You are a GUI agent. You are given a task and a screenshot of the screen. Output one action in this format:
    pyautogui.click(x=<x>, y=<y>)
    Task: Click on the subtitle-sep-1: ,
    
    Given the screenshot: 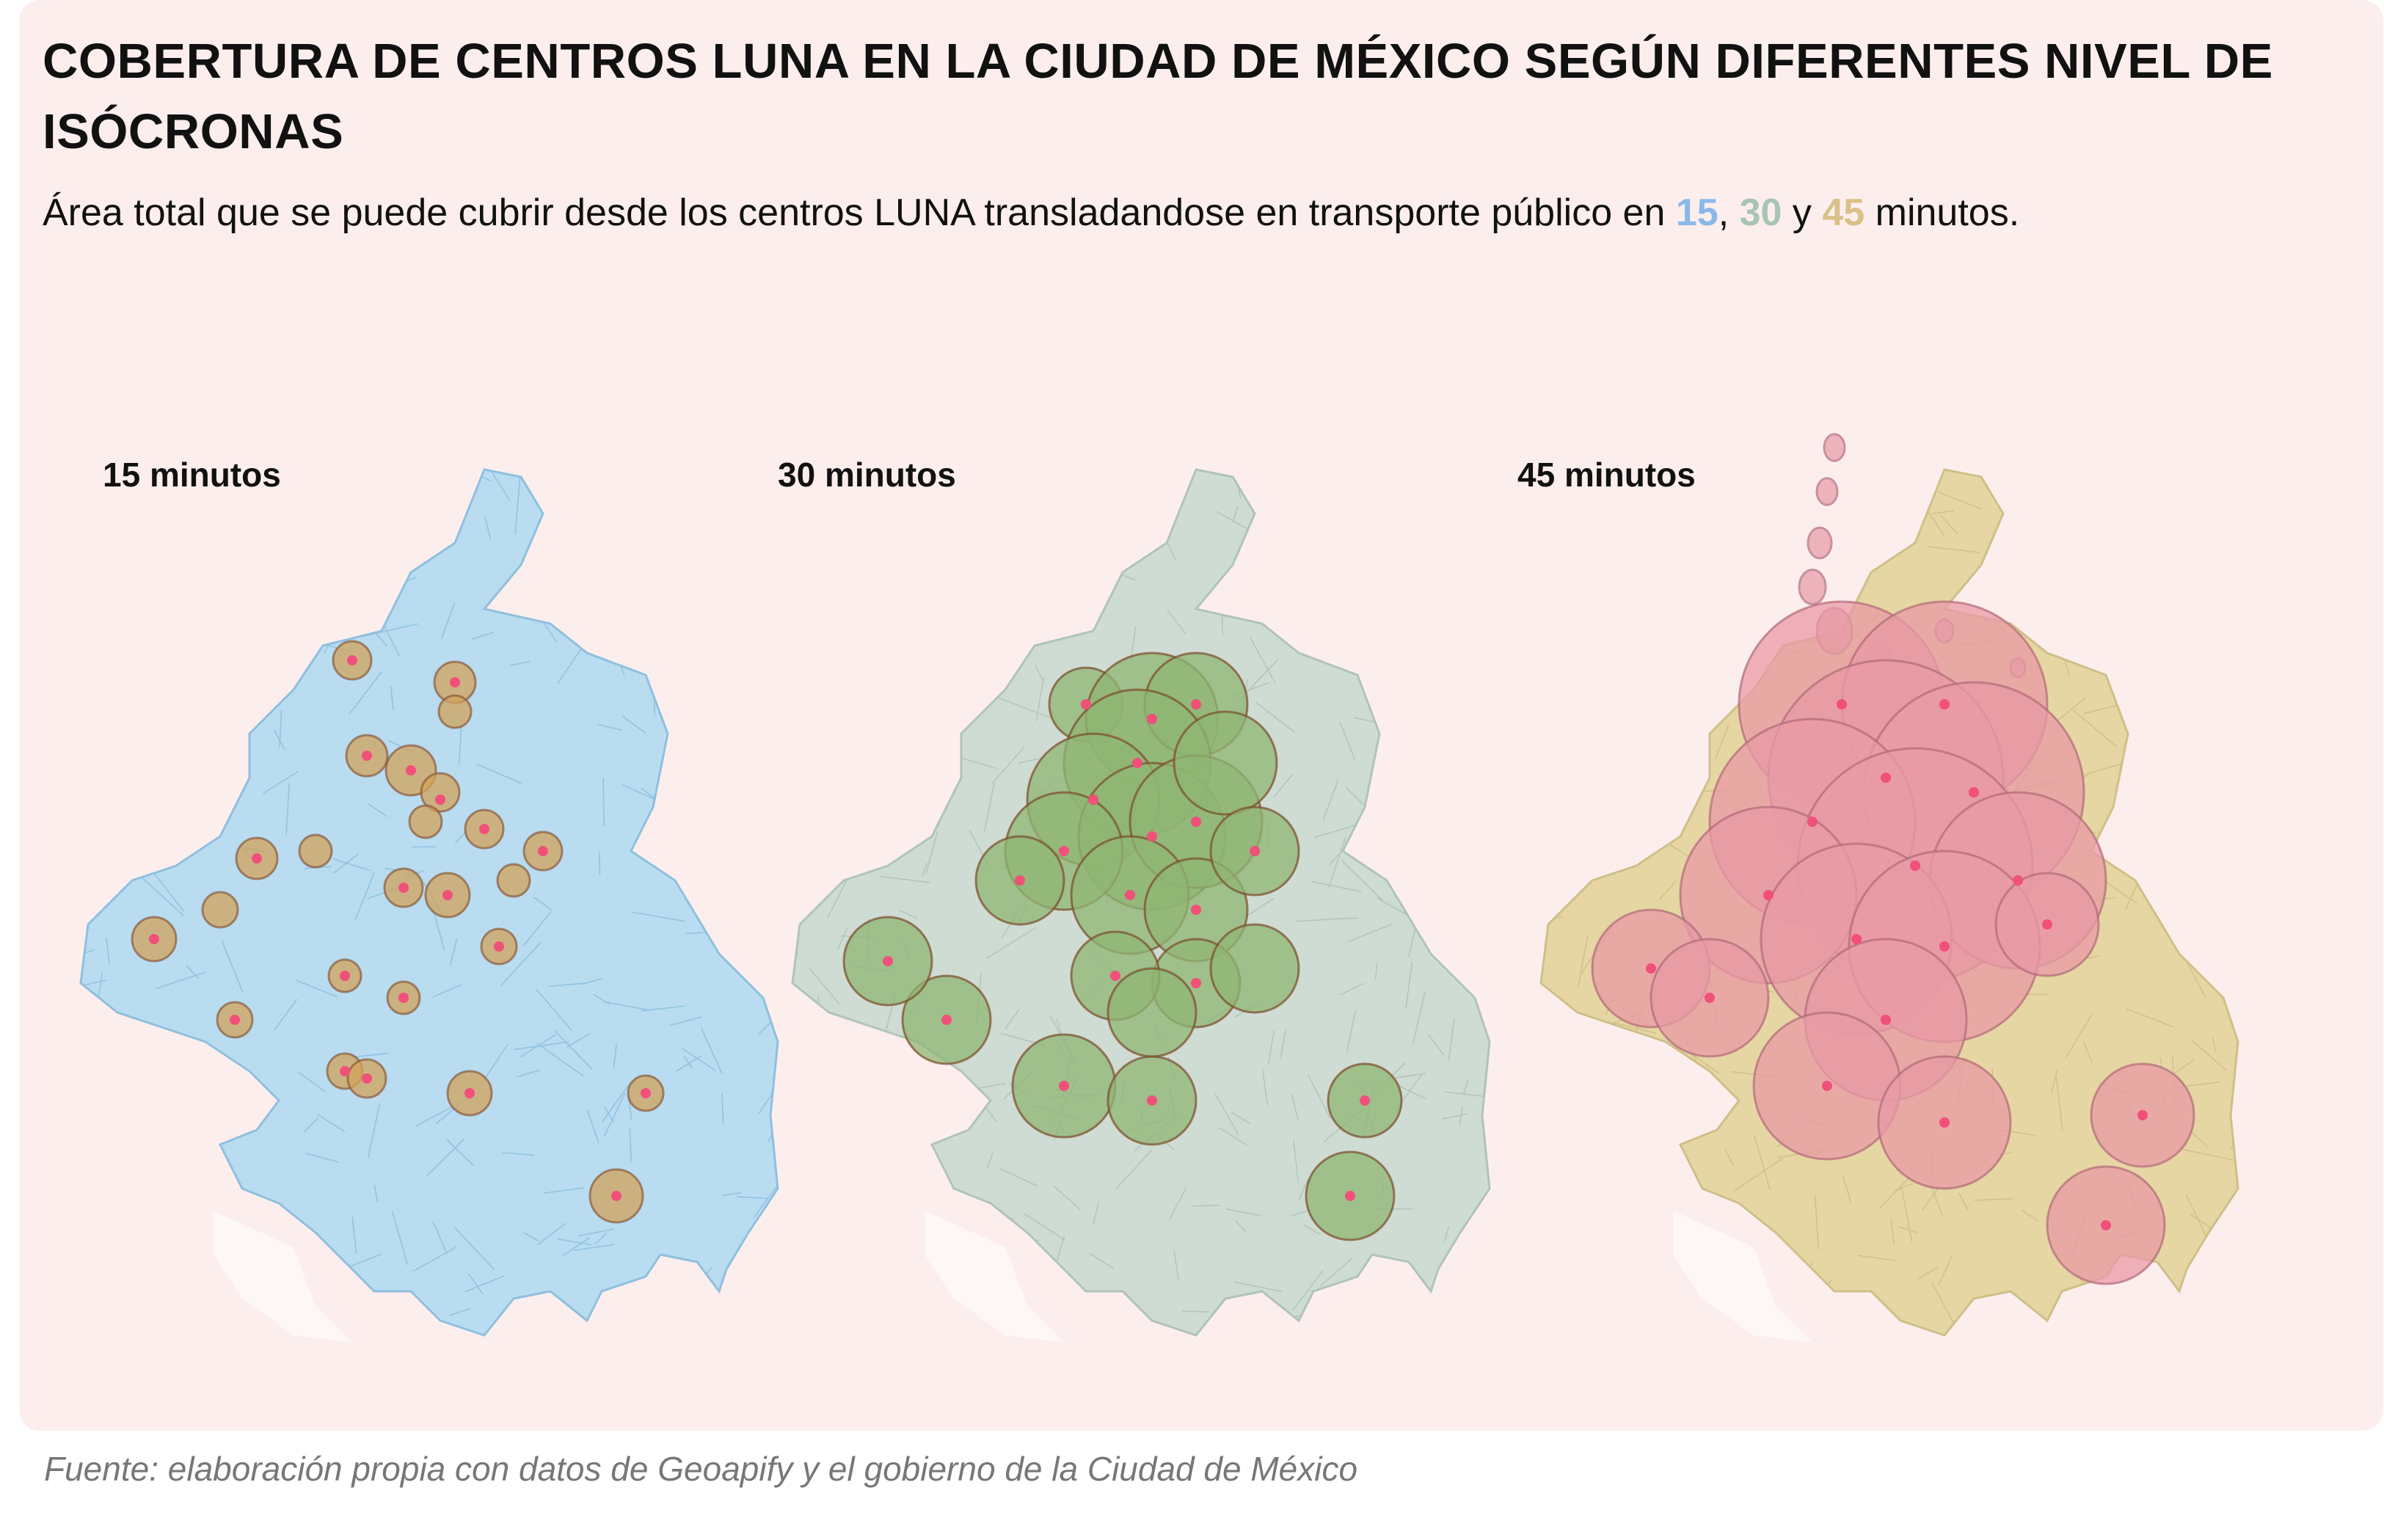 What is the action you would take?
    pyautogui.click(x=1729, y=213)
    